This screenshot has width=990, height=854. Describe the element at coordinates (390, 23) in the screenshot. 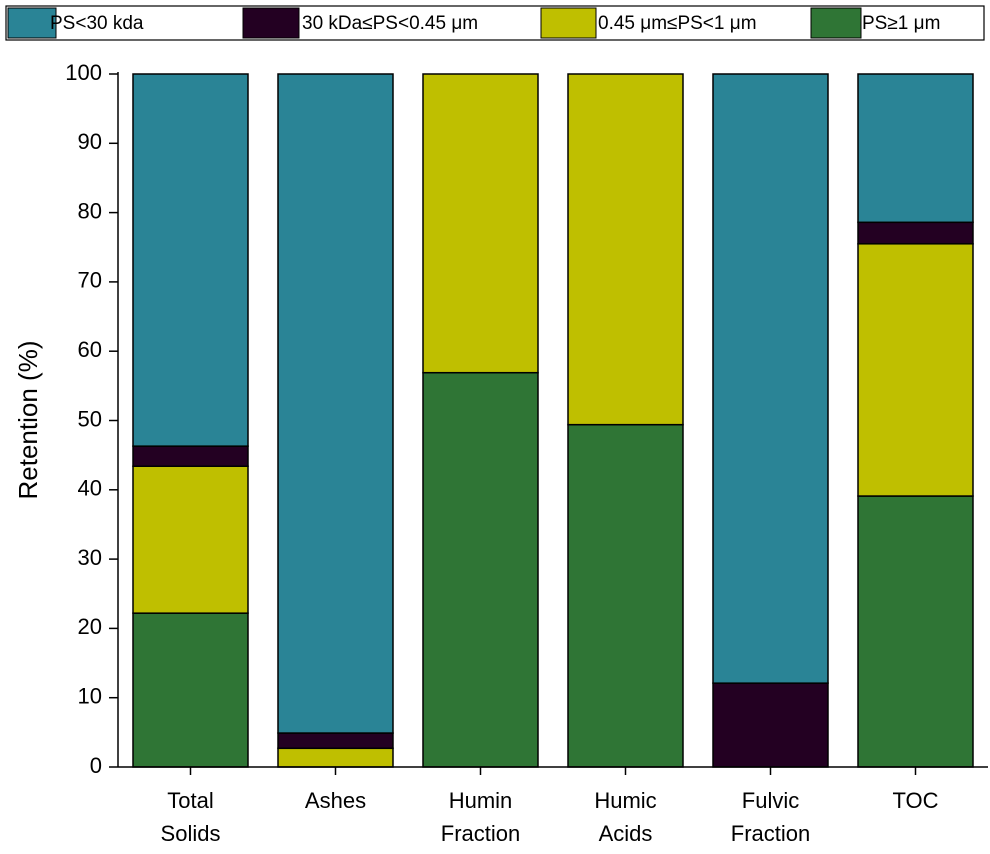

I see `legend-label: 30 kDa≤PS<0.45 μm` at that location.